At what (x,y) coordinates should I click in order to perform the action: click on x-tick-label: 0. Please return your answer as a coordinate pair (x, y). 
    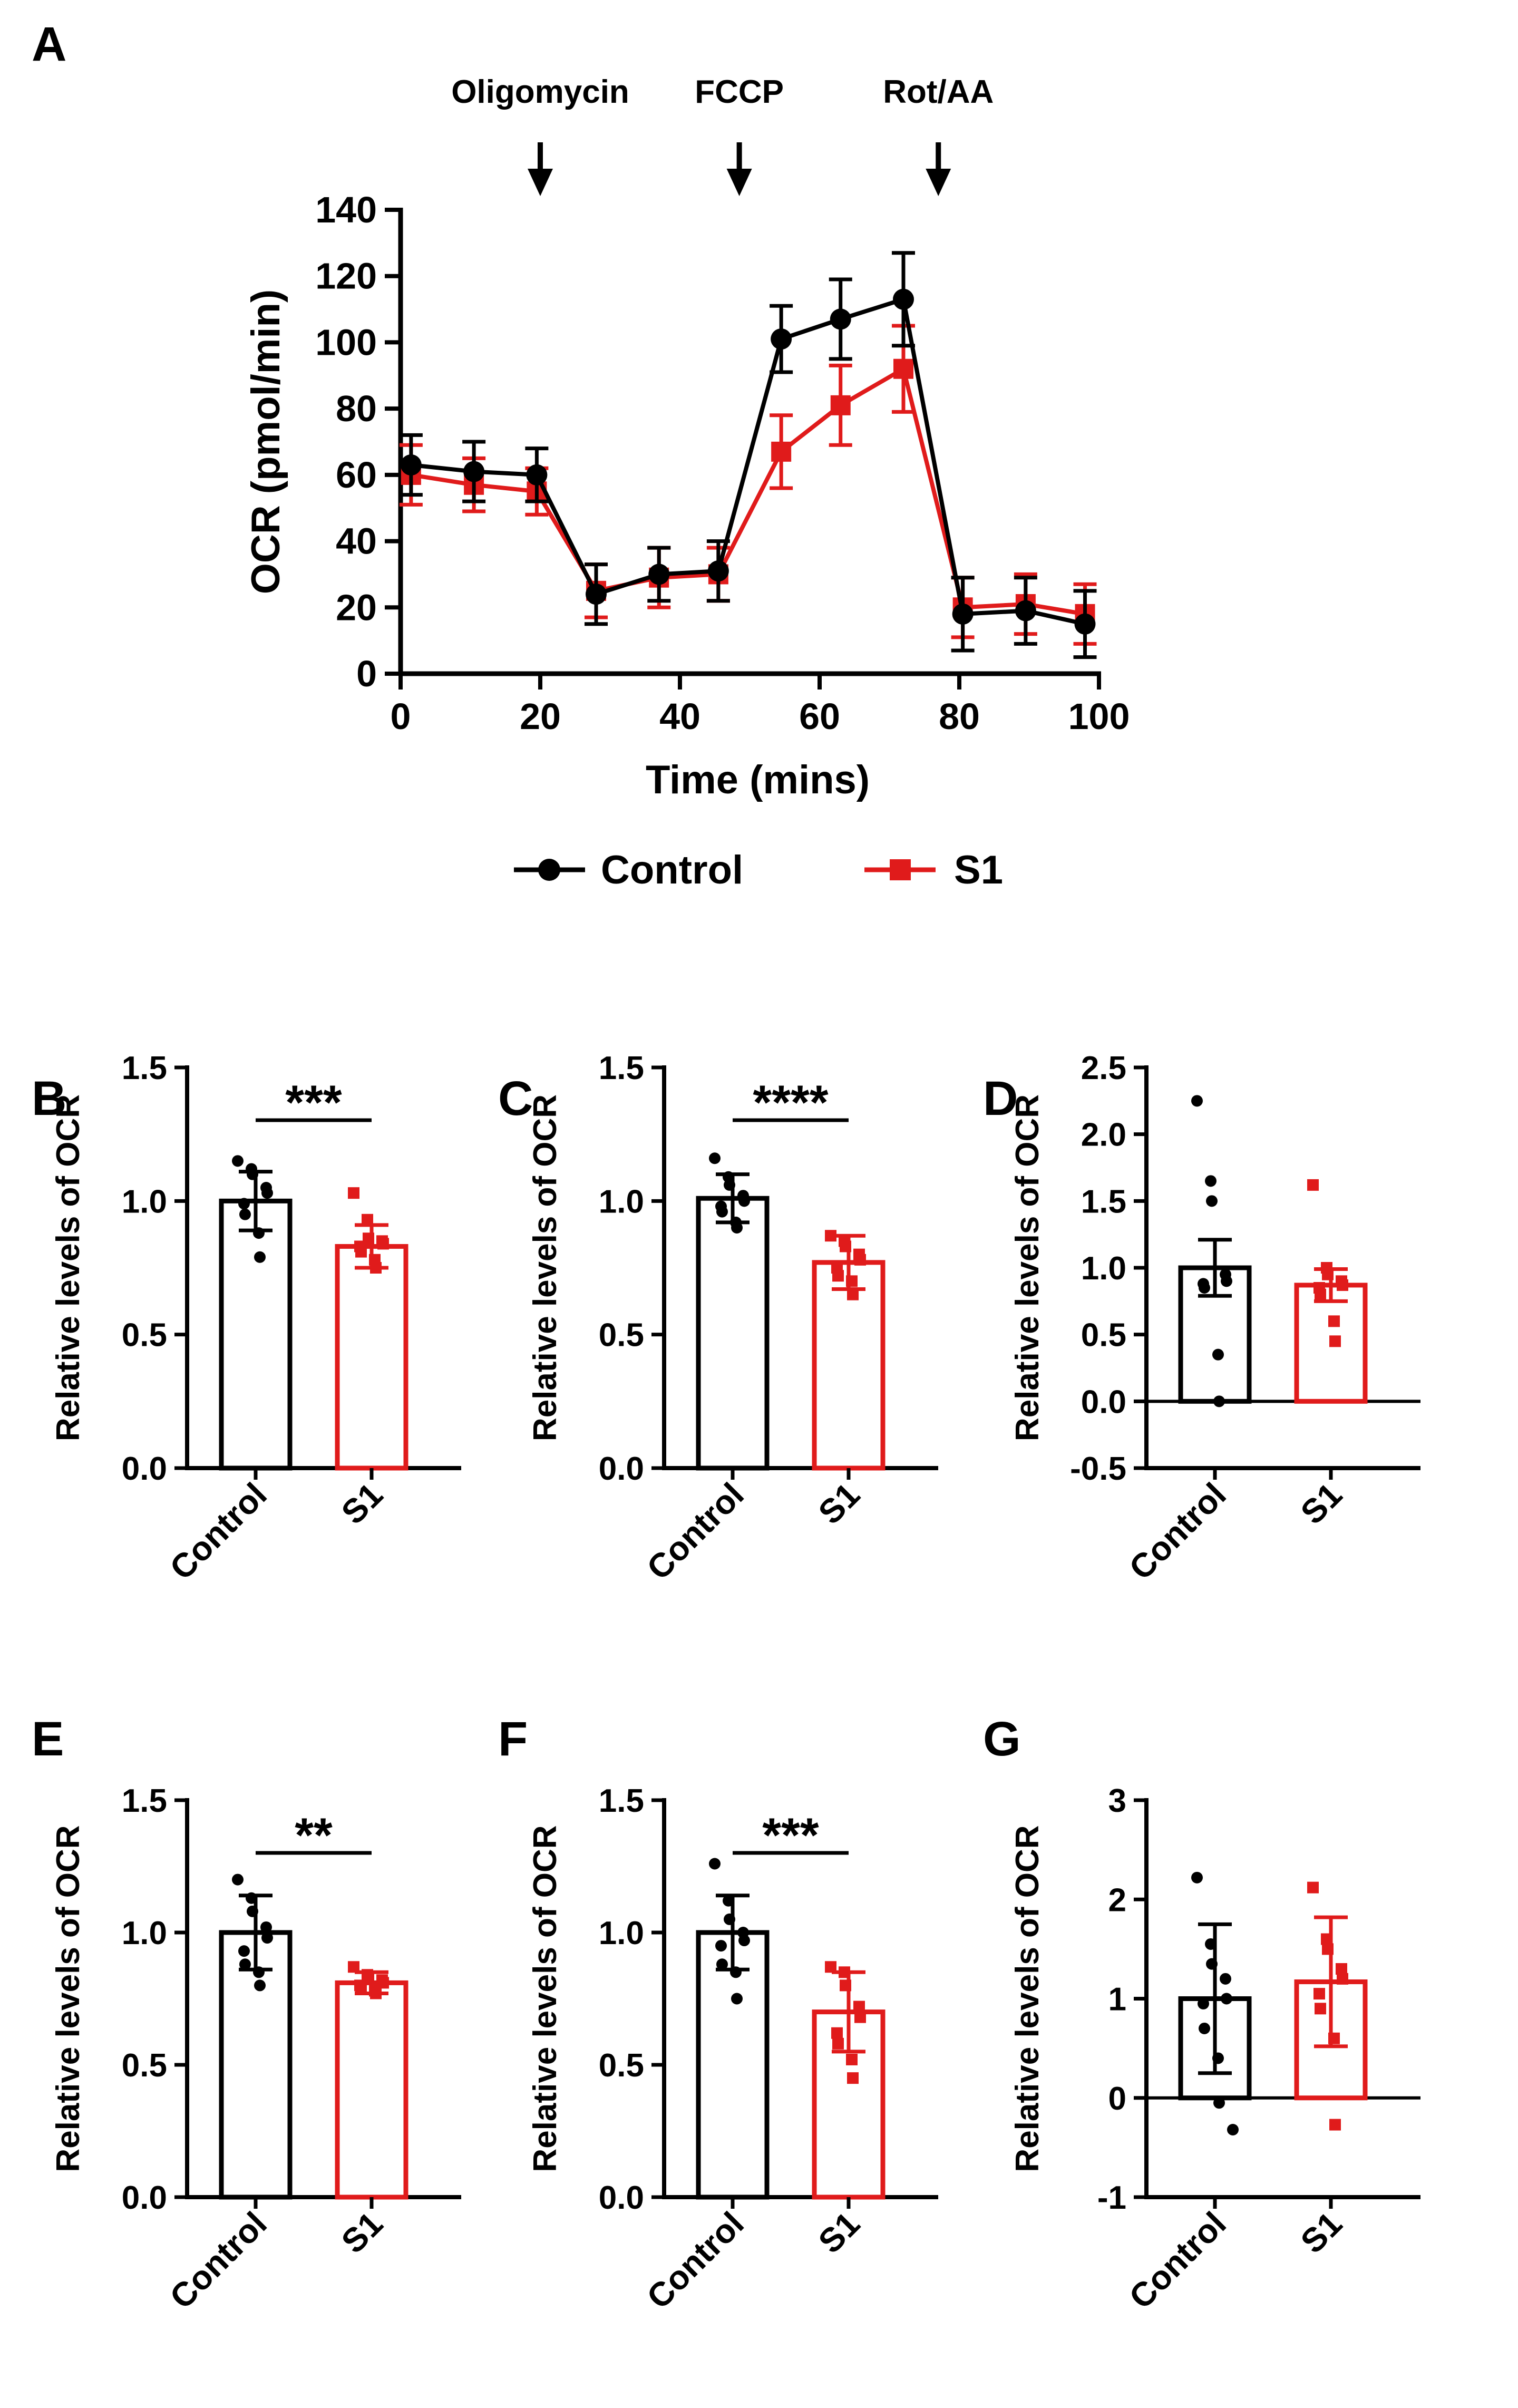
    Looking at the image, I should click on (401, 716).